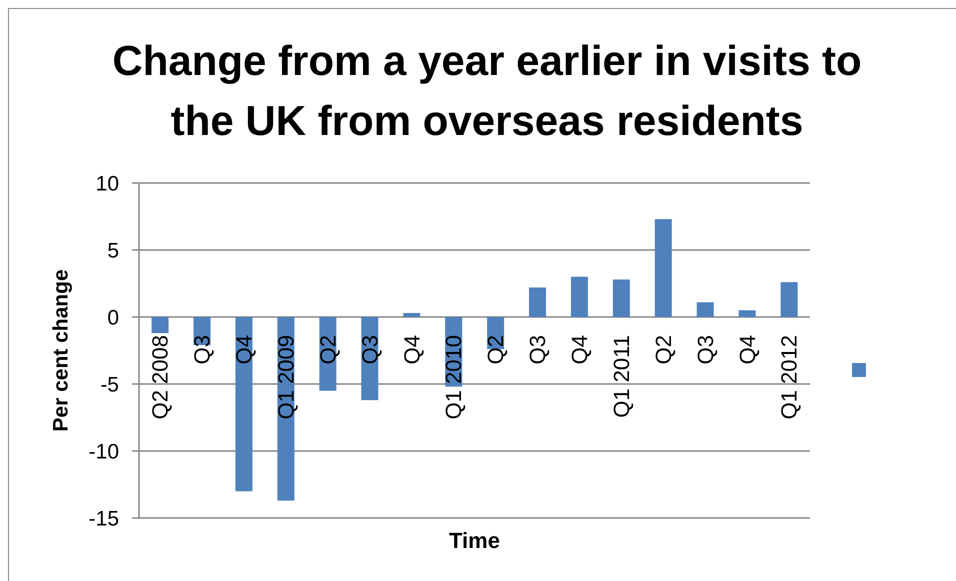 The width and height of the screenshot is (956, 581). I want to click on y-tick-label: -5, so click(109, 384).